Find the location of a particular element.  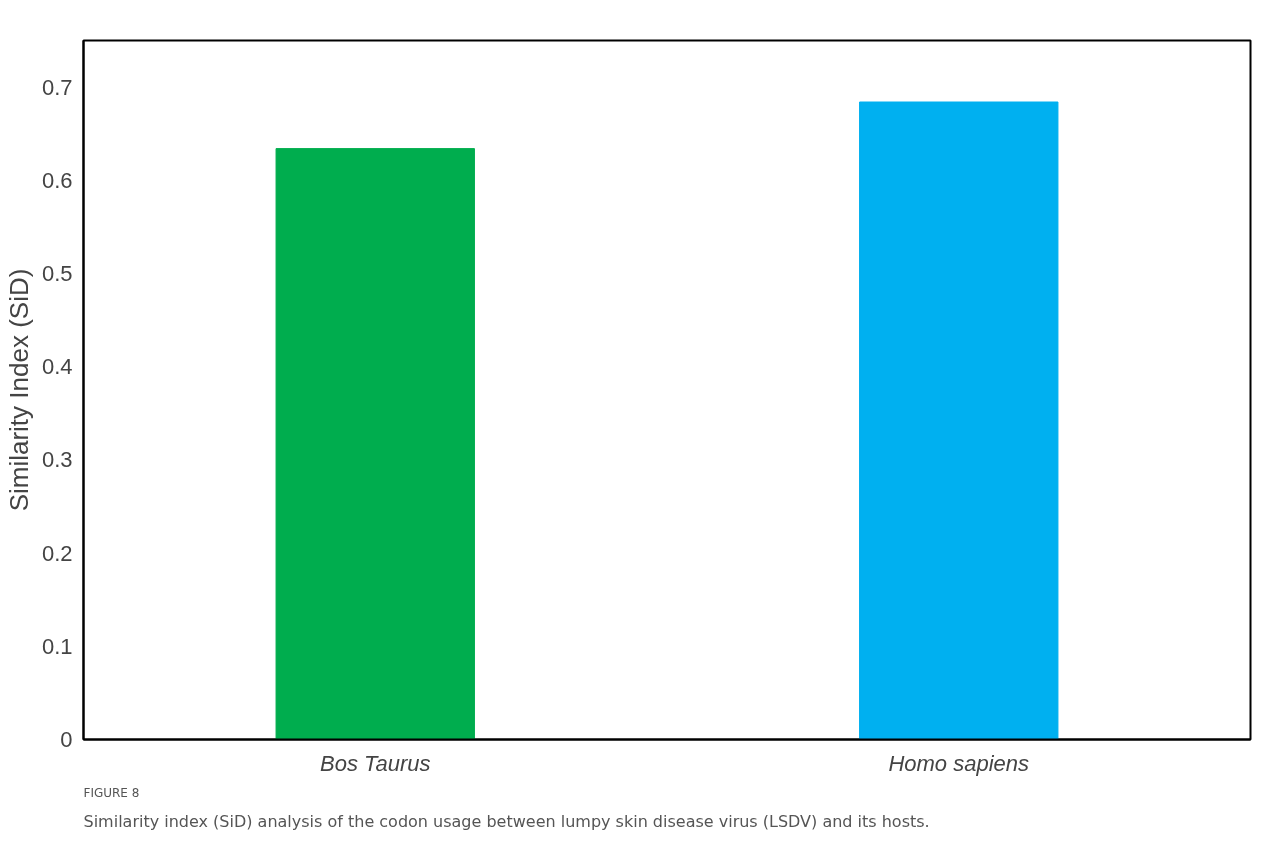

y-tick-label: 0.6 is located at coordinates (57, 180).